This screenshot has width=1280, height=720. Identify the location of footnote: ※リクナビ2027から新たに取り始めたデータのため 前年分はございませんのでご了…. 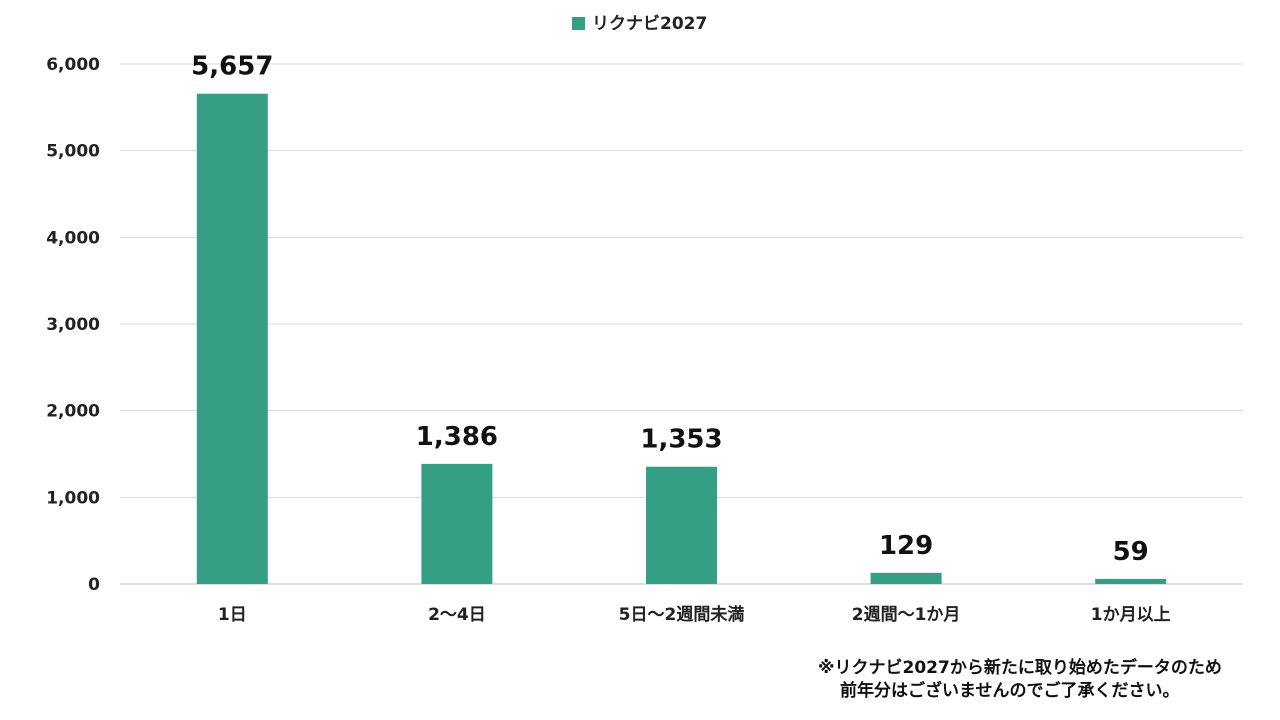
(1048, 680).